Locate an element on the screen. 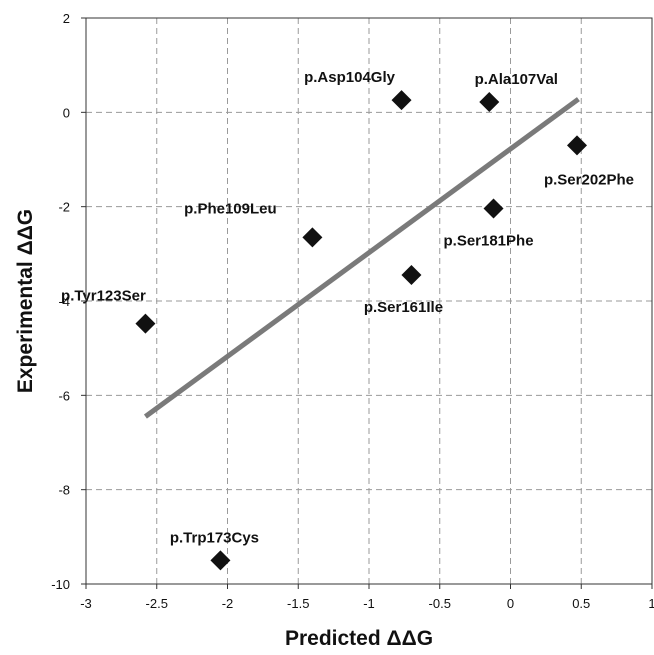 The height and width of the screenshot is (655, 654). y-tick-label: 2 is located at coordinates (66, 18).